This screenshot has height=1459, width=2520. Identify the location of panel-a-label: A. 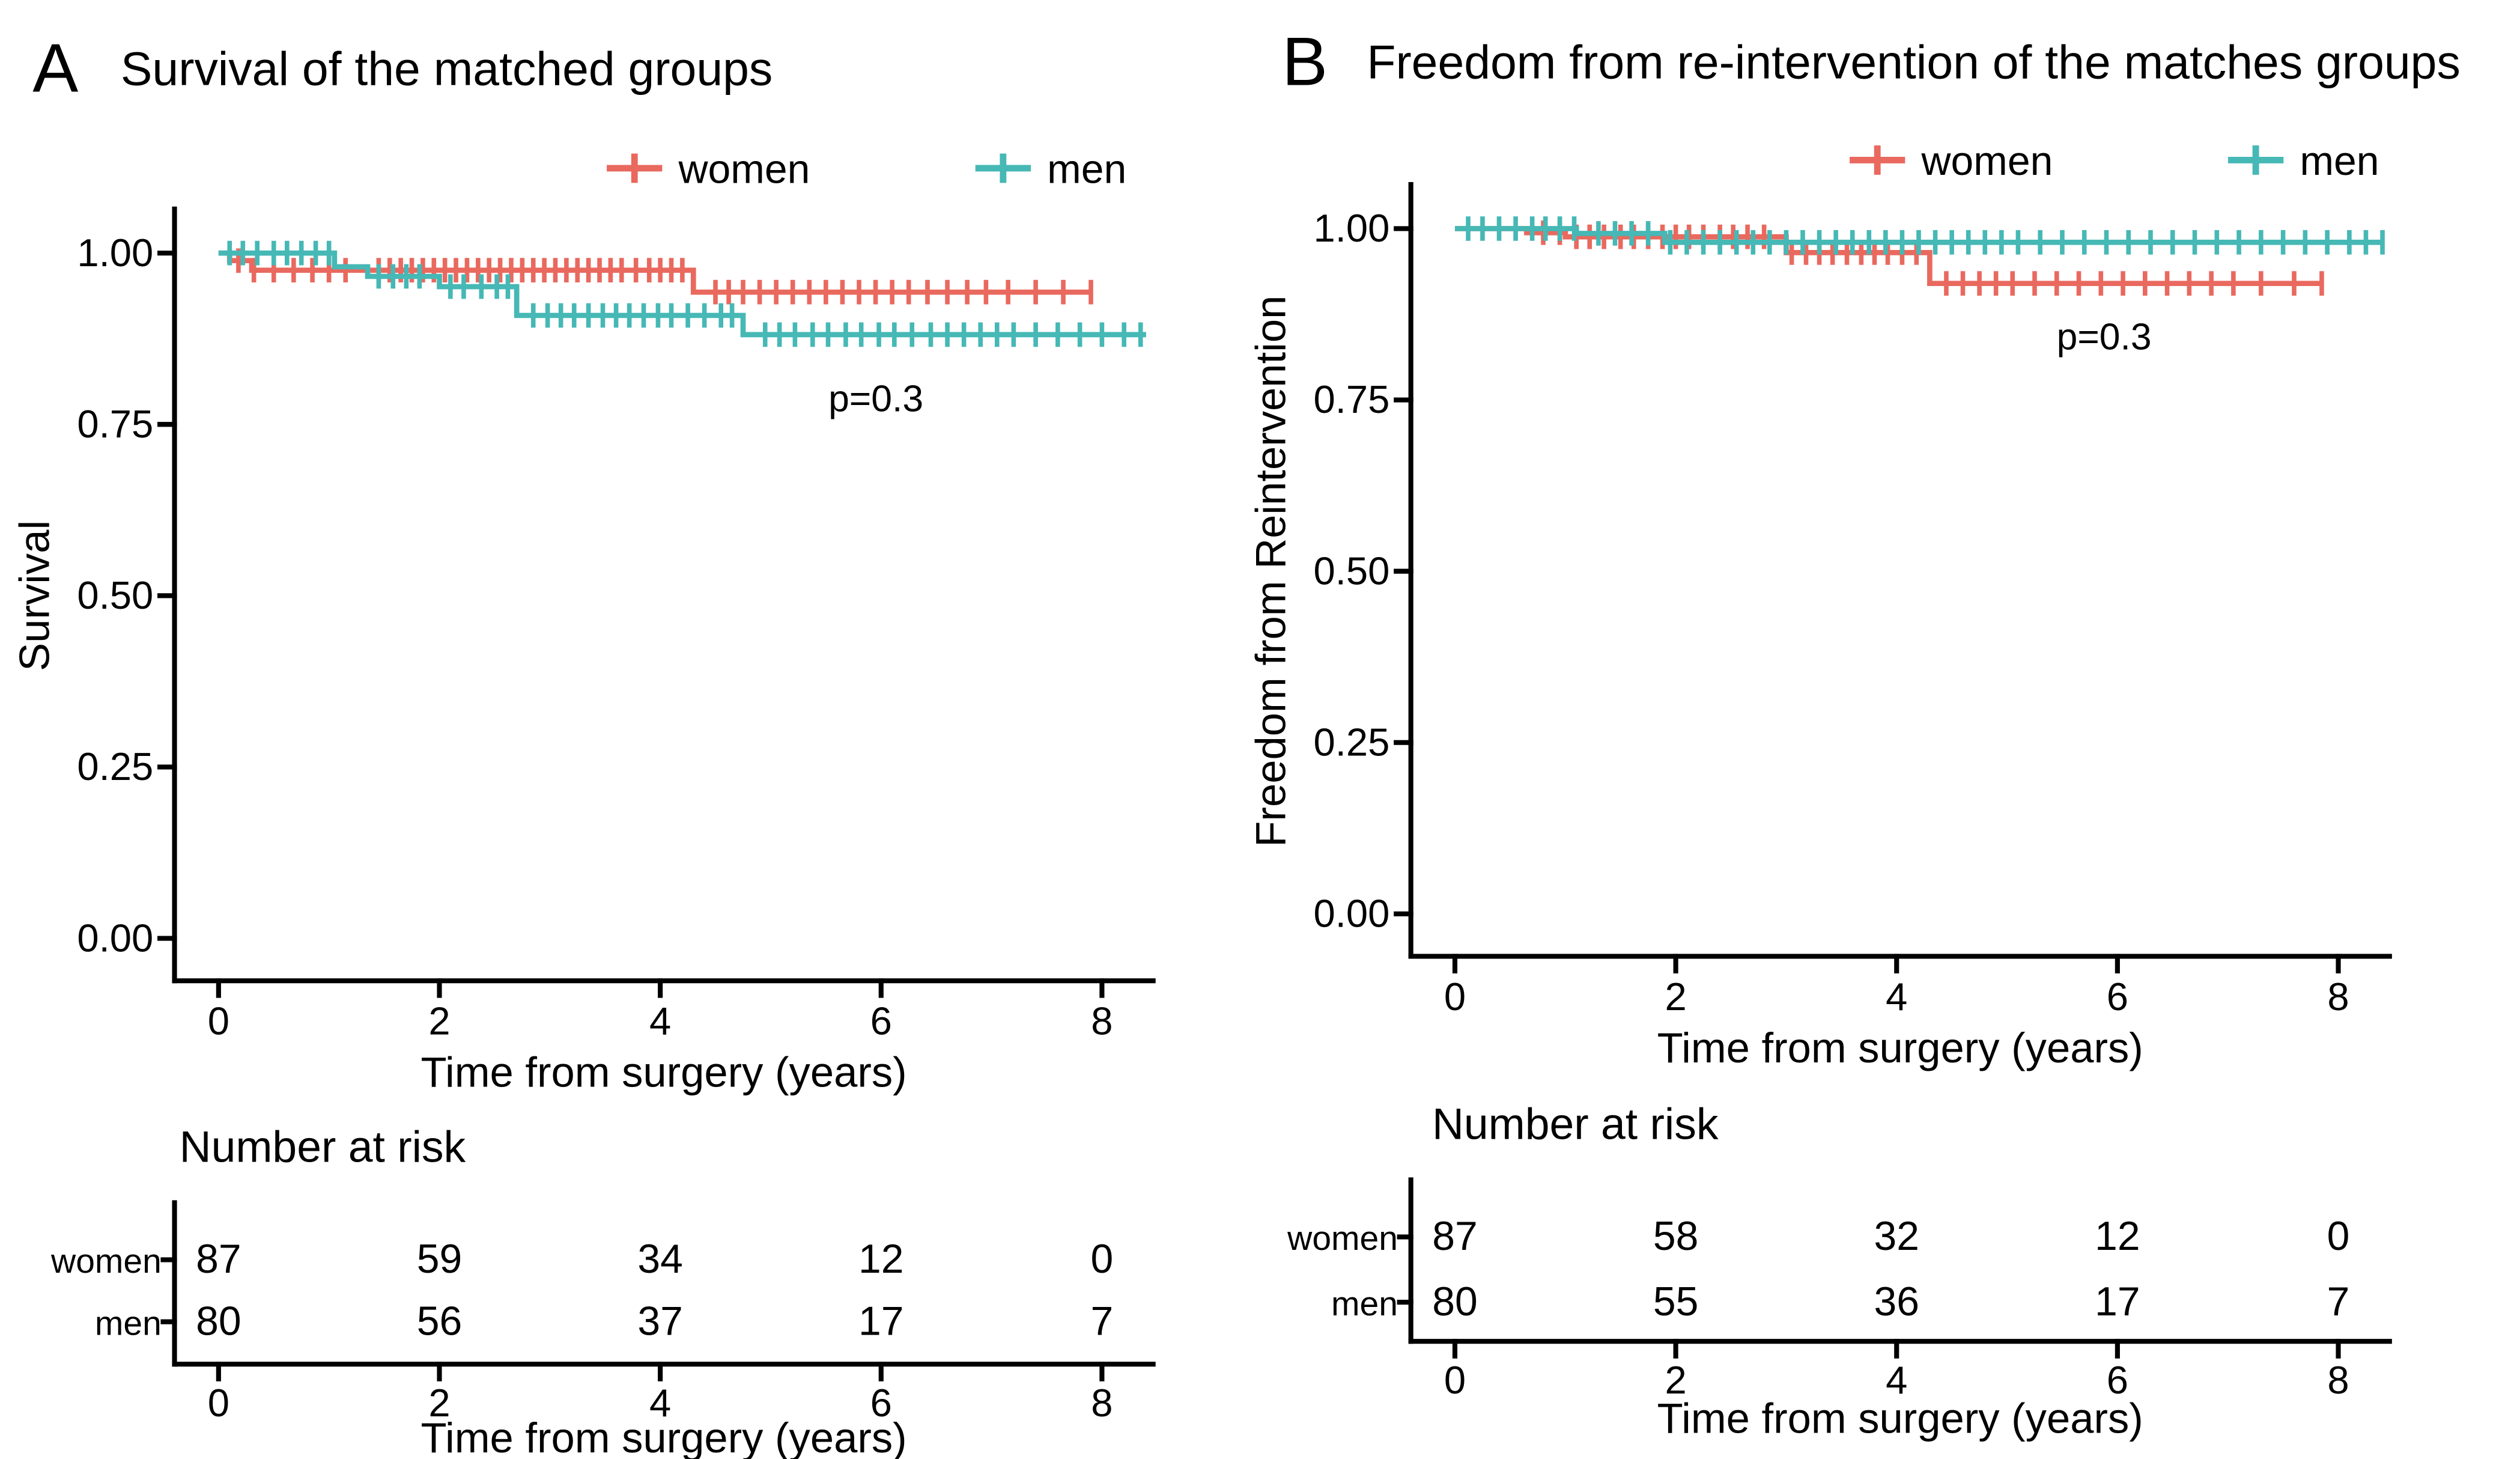
(55, 68).